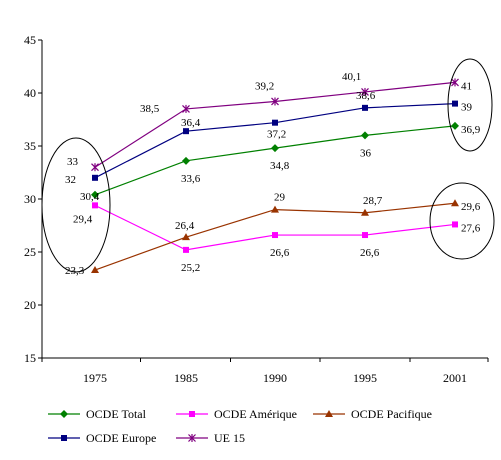  Describe the element at coordinates (229, 438) in the screenshot. I see `legend-label: UE 15` at that location.